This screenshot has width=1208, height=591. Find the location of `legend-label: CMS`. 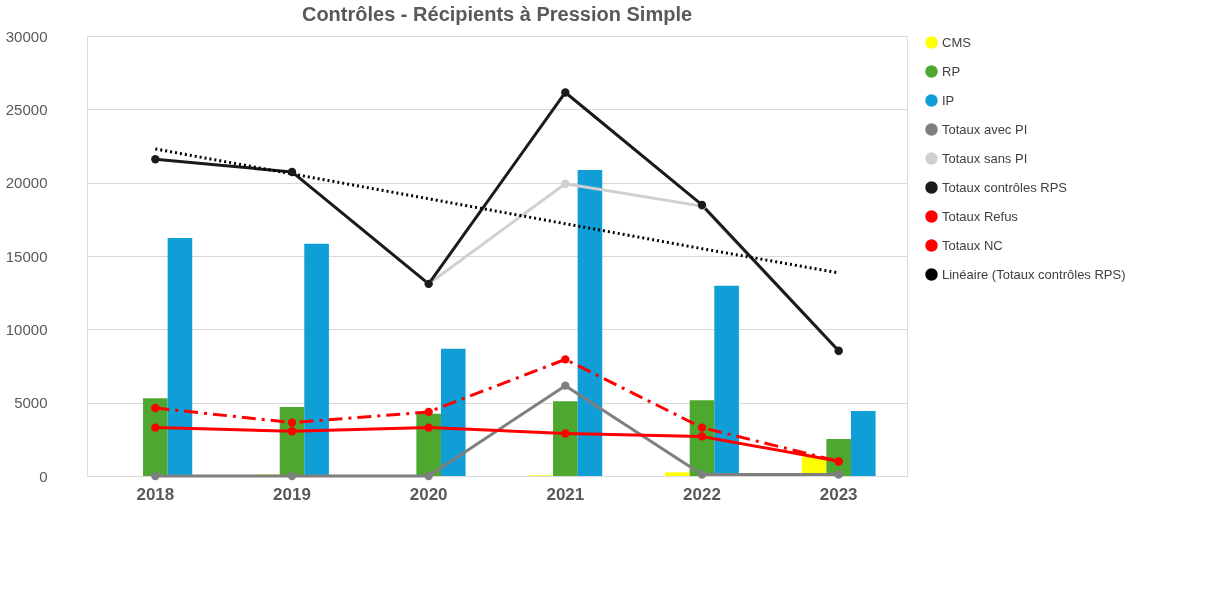

legend-label: CMS is located at coordinates (957, 42).